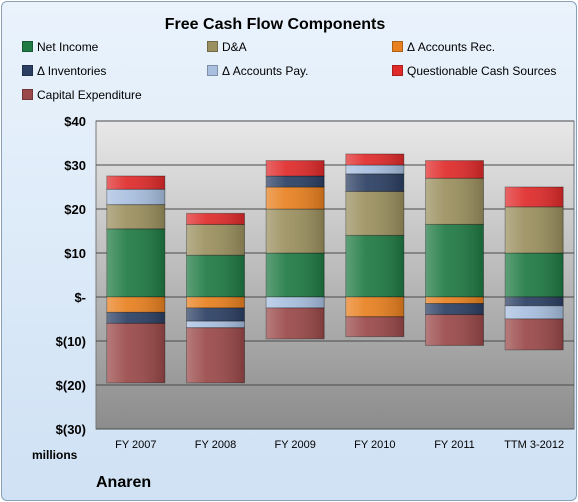 The image size is (578, 502). Describe the element at coordinates (135, 445) in the screenshot. I see `x-tick-label: FY 2007` at that location.